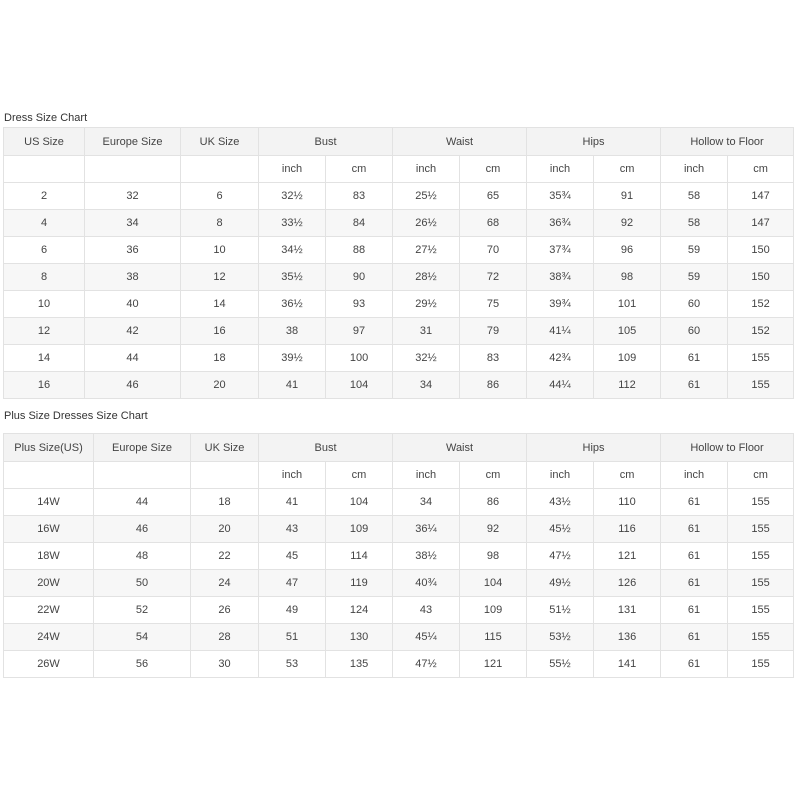  I want to click on table-cell: 42, so click(132, 331).